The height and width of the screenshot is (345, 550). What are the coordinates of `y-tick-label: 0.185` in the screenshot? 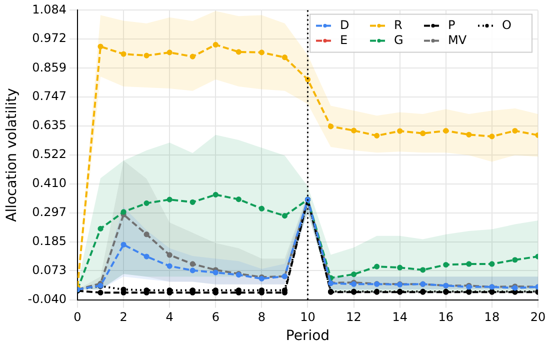 It's located at (49, 241).